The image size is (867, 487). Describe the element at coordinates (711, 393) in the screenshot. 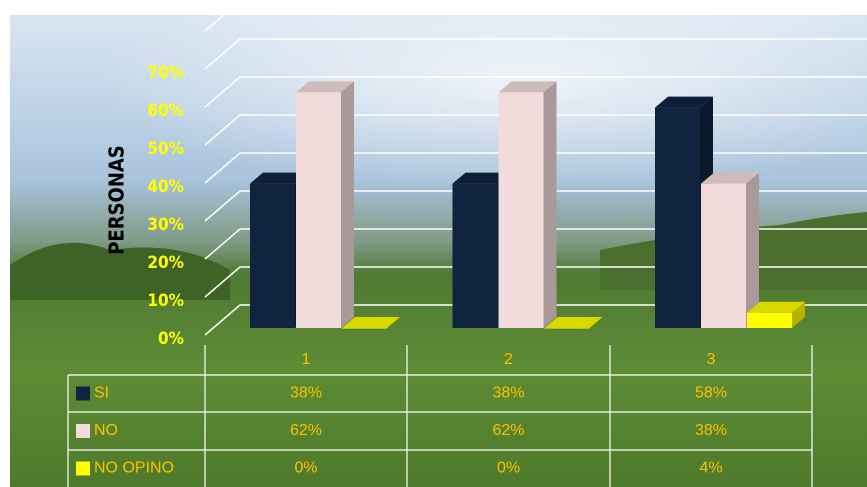

I see `table-value: 58%` at that location.